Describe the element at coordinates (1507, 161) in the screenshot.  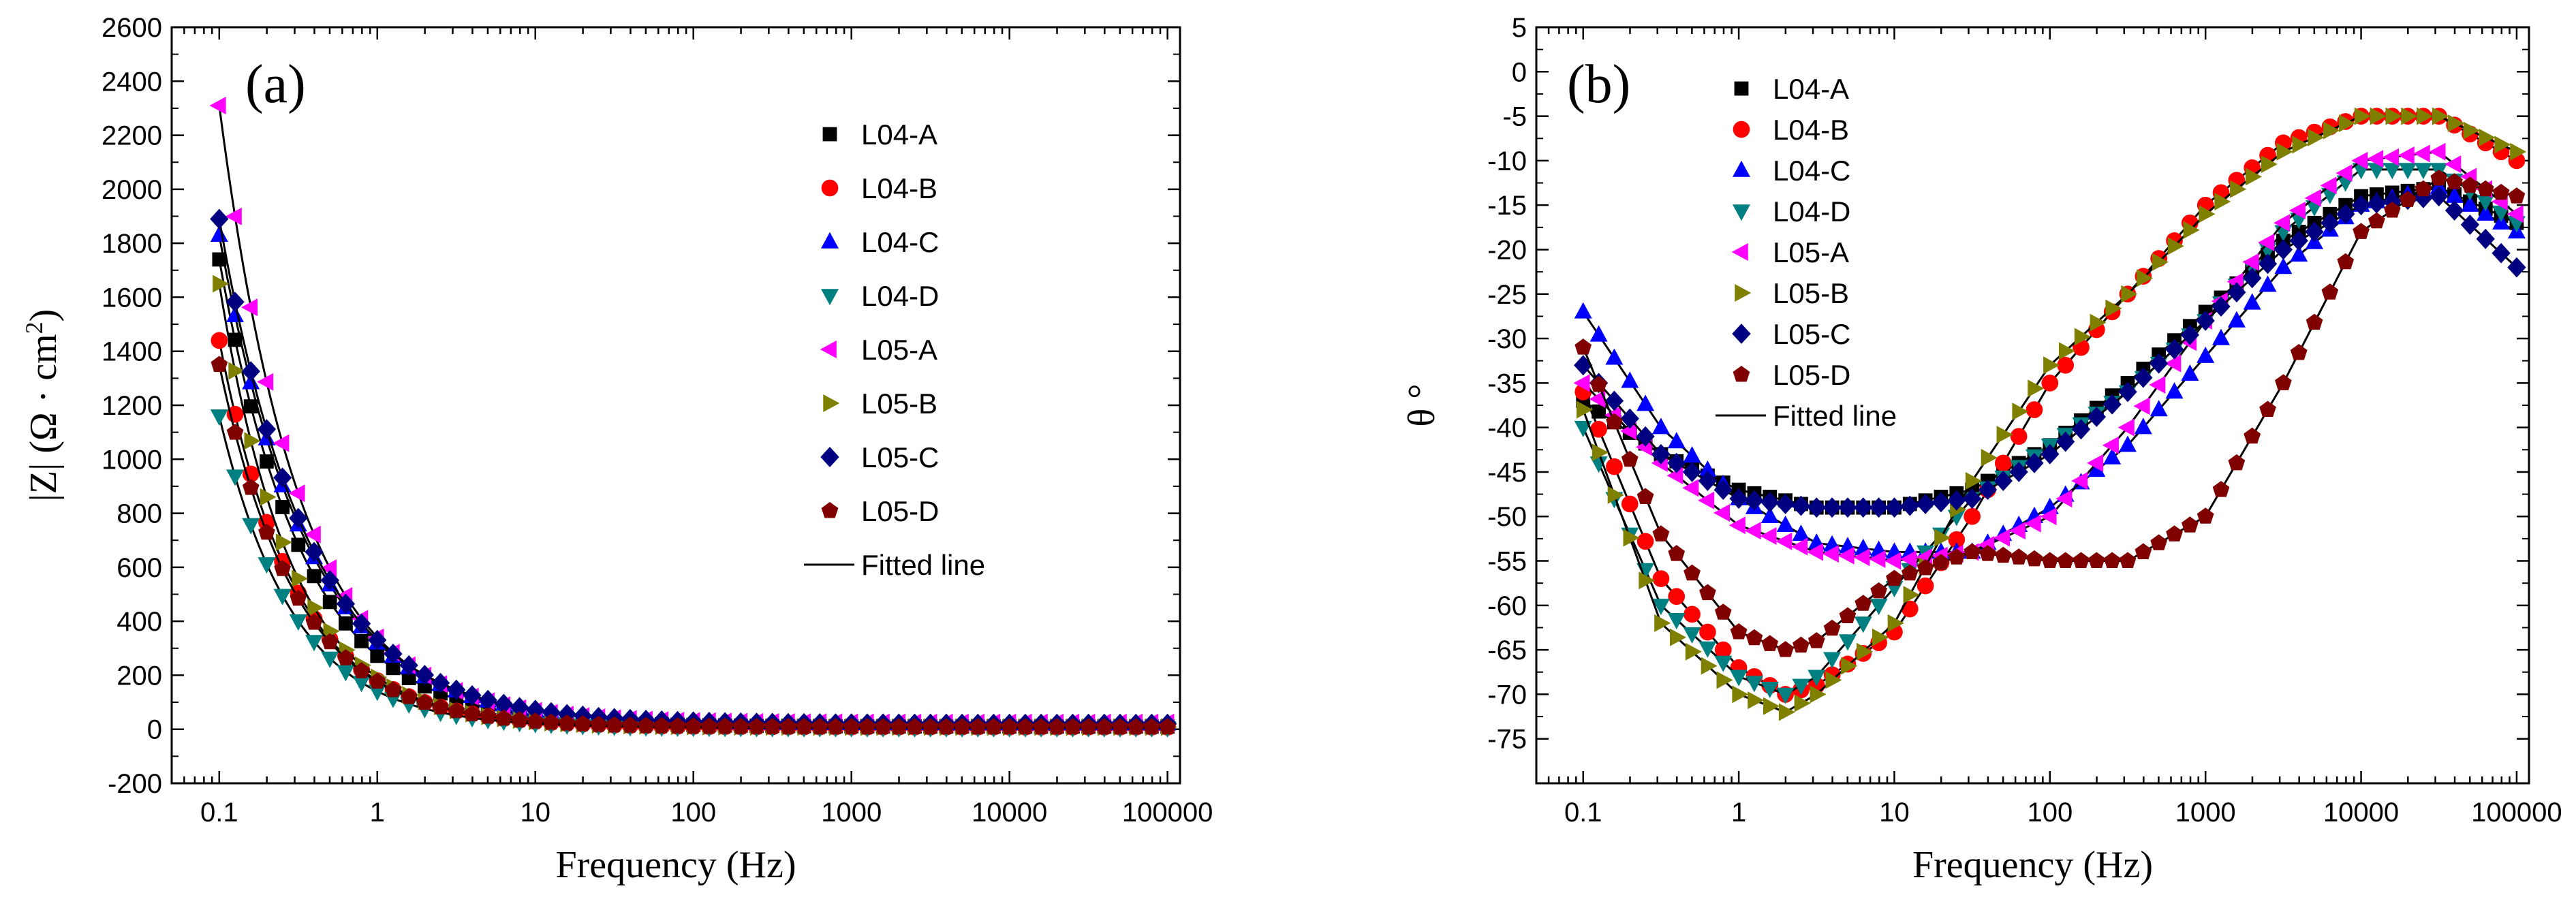
I see `y-tick-label: -10` at that location.